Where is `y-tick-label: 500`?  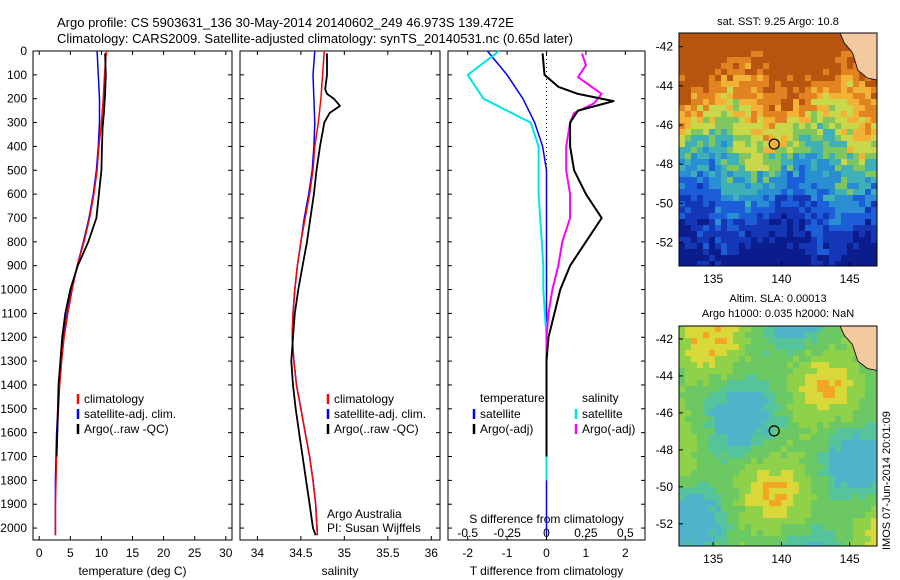
y-tick-label: 500 is located at coordinates (17, 170).